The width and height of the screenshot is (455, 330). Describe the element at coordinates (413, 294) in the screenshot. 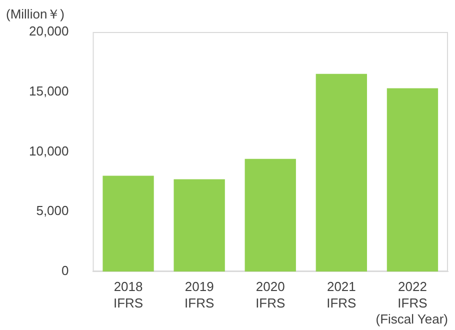

I see `x-tick-label: 2022 IFRS` at that location.